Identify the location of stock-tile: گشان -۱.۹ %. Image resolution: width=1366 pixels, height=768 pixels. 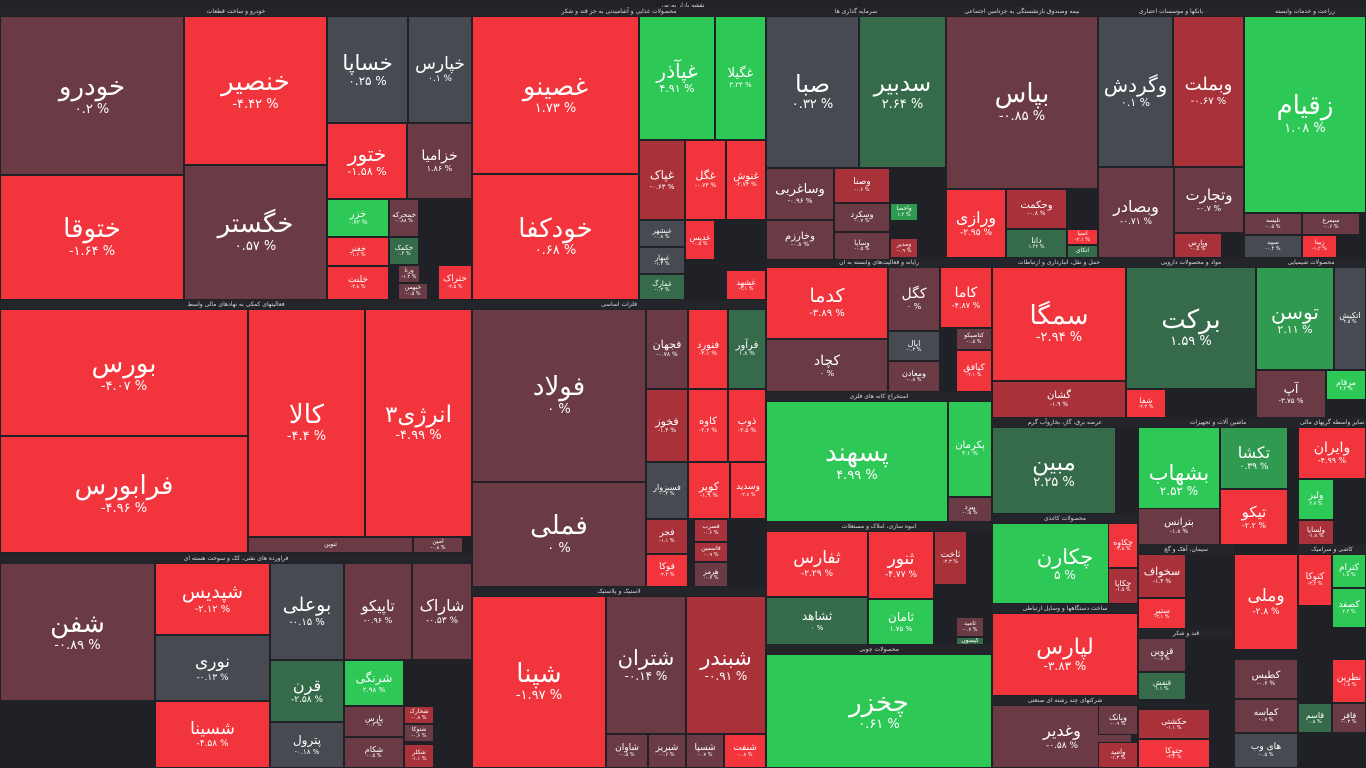
(1059, 399).